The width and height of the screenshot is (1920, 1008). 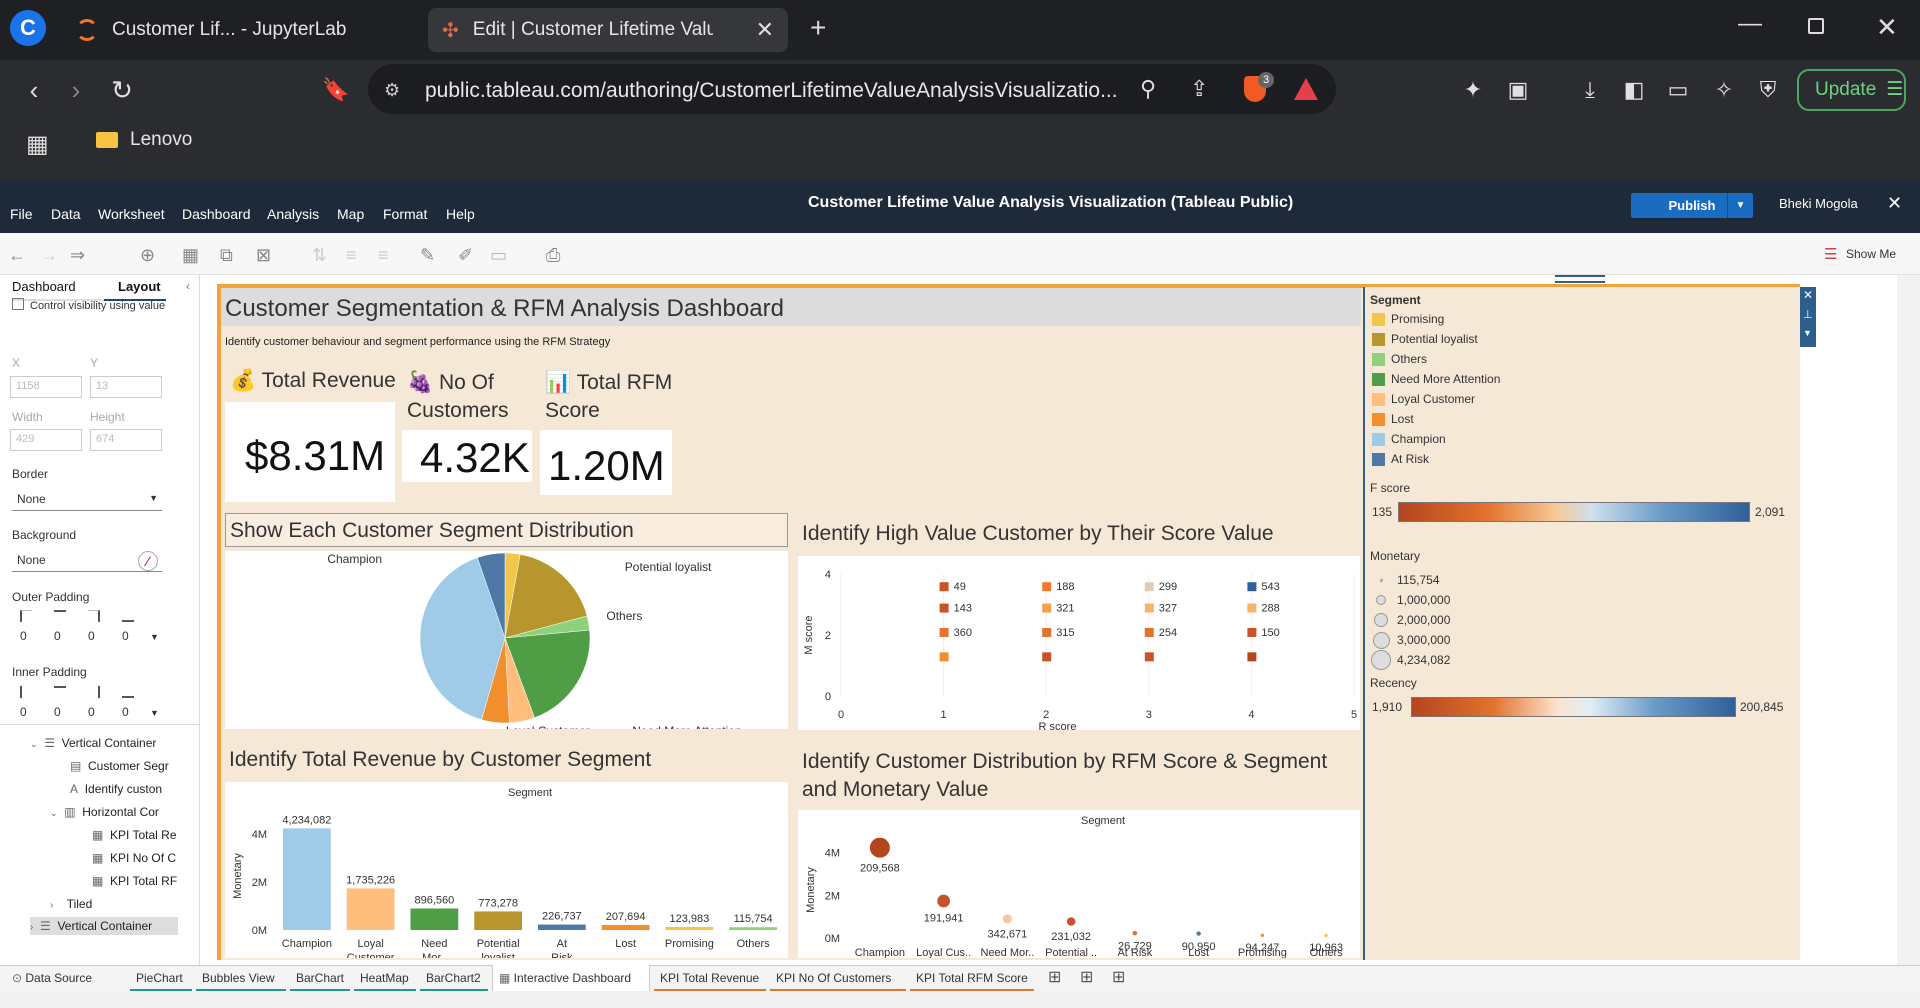 I want to click on tree-item: › Tiled, so click(x=71, y=904).